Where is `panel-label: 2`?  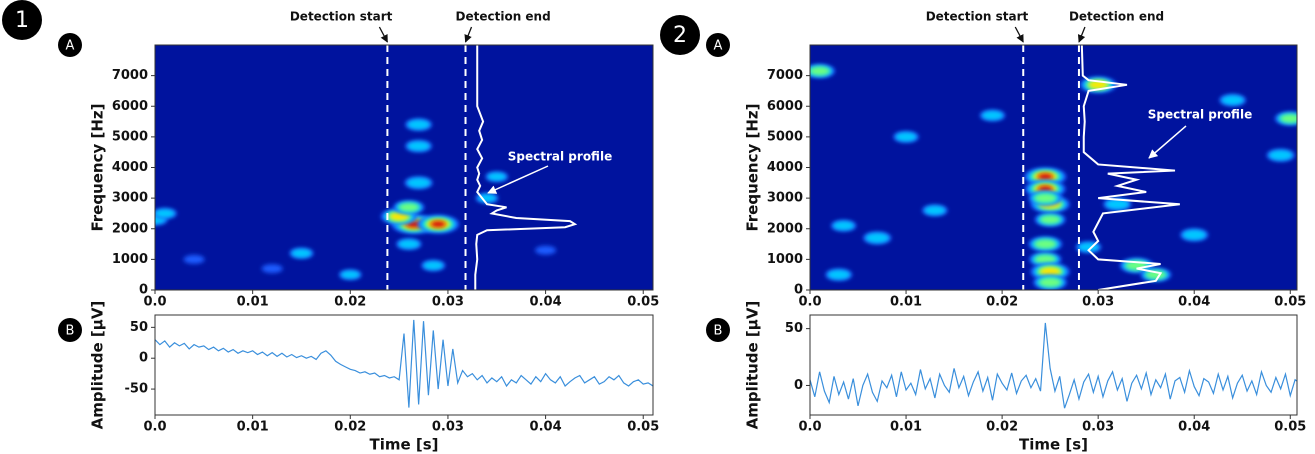 panel-label: 2 is located at coordinates (680, 35).